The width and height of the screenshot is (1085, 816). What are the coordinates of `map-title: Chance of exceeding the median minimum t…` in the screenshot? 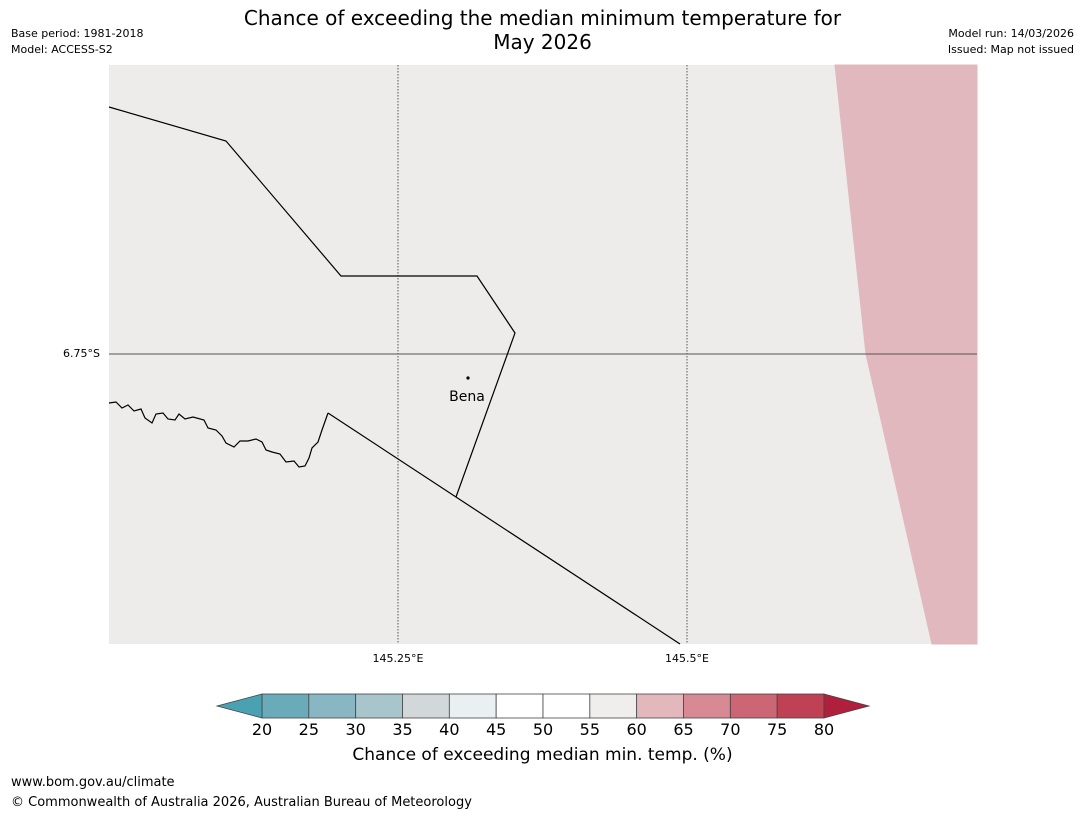 It's located at (542, 30).